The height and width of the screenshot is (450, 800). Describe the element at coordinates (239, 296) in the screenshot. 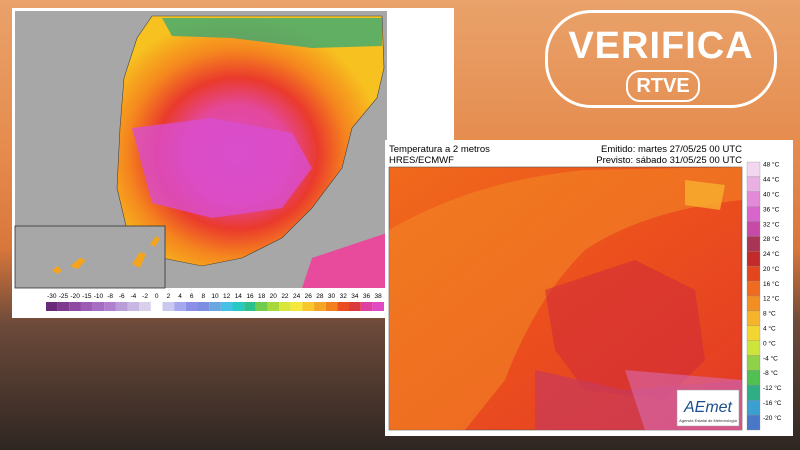

I see `colorbar-label: 14` at that location.